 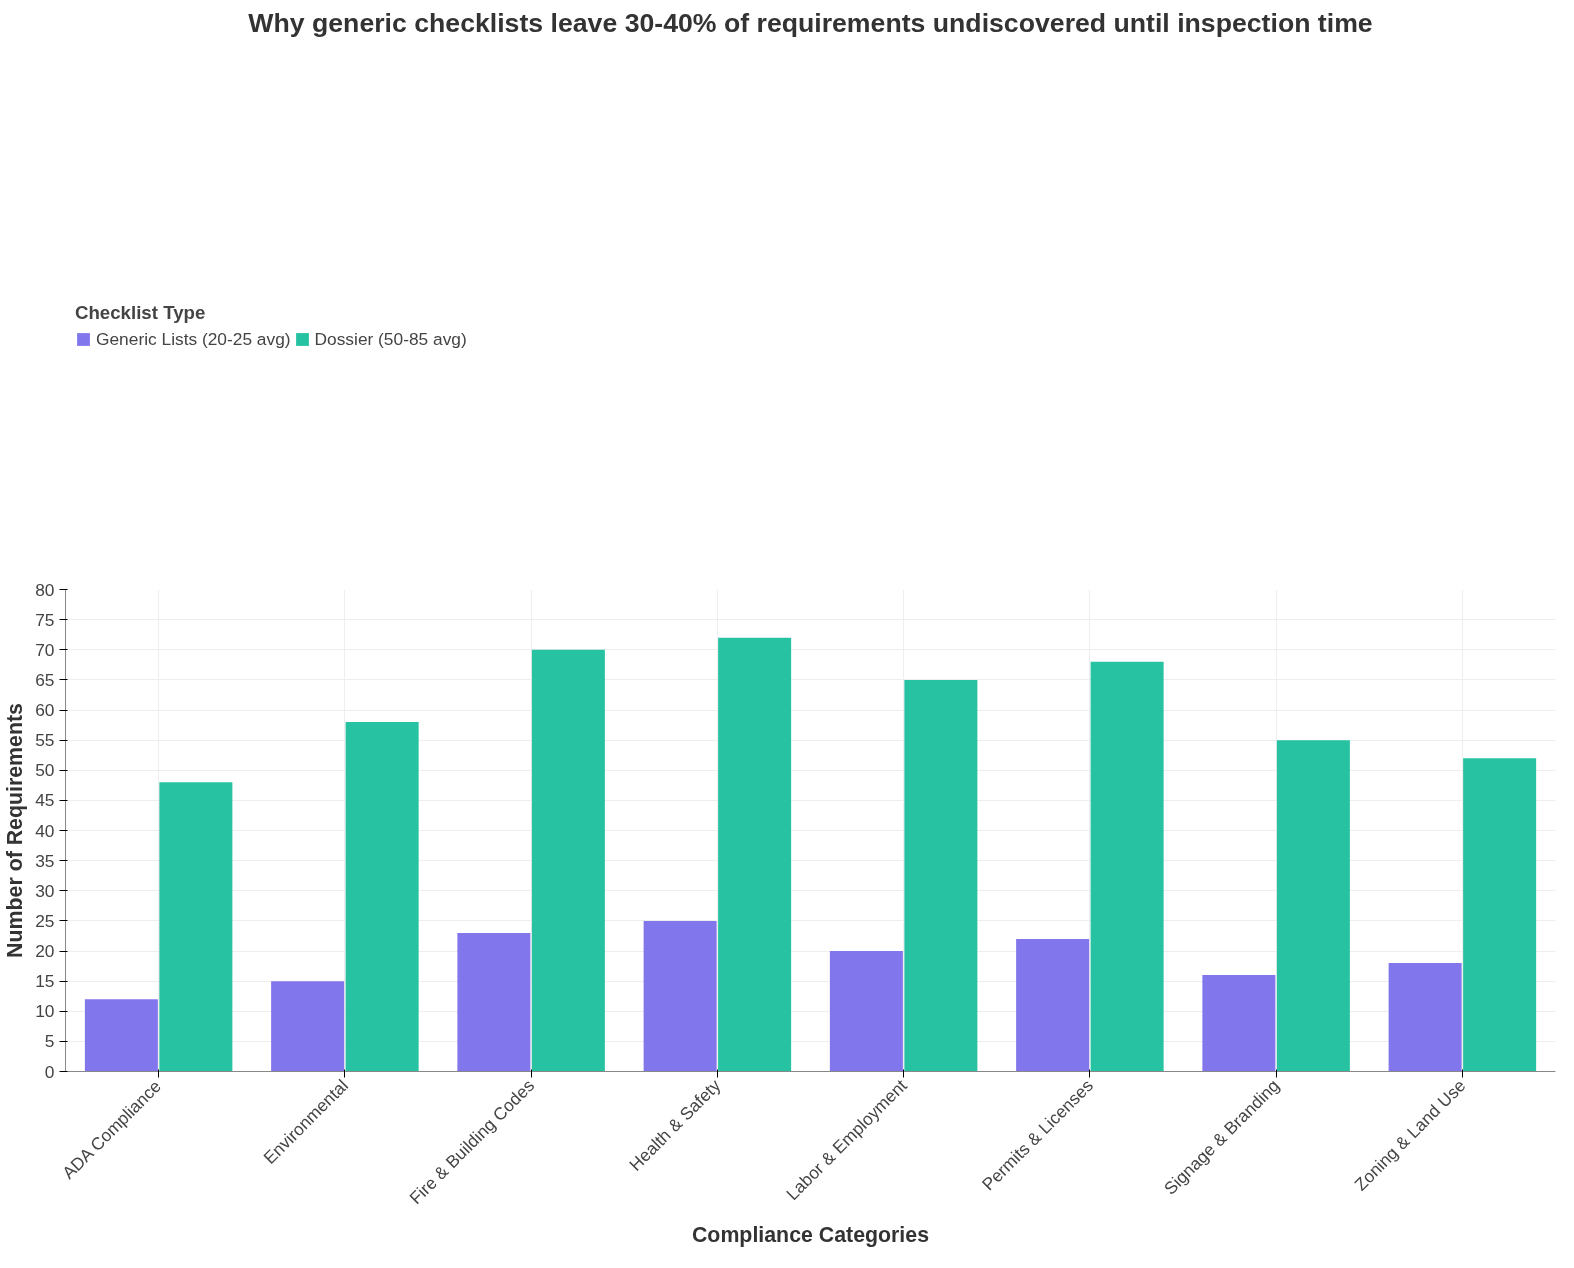 What do you see at coordinates (49, 1041) in the screenshot?
I see `y-tick-label: 5` at bounding box center [49, 1041].